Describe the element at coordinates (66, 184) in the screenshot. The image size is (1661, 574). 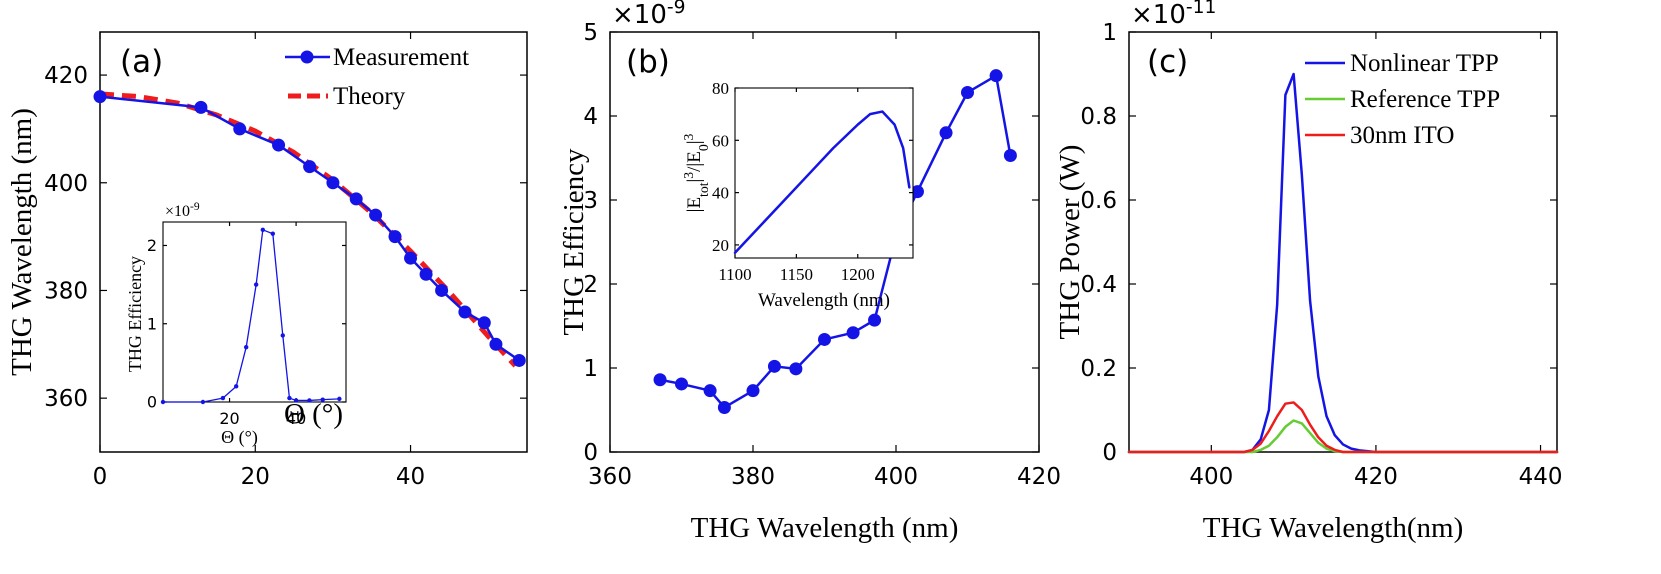
I see `y-tick-label: 400` at that location.